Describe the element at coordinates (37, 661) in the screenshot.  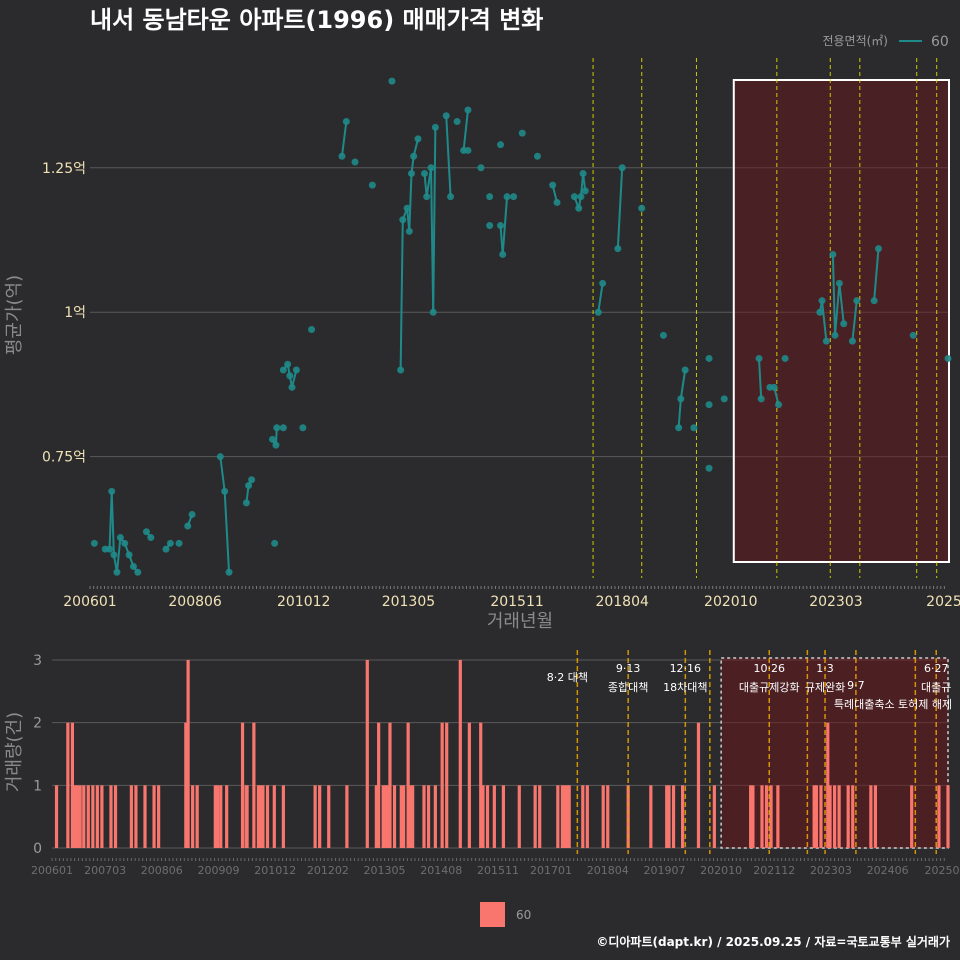
I see `bottom-y-tick-label: 3` at that location.